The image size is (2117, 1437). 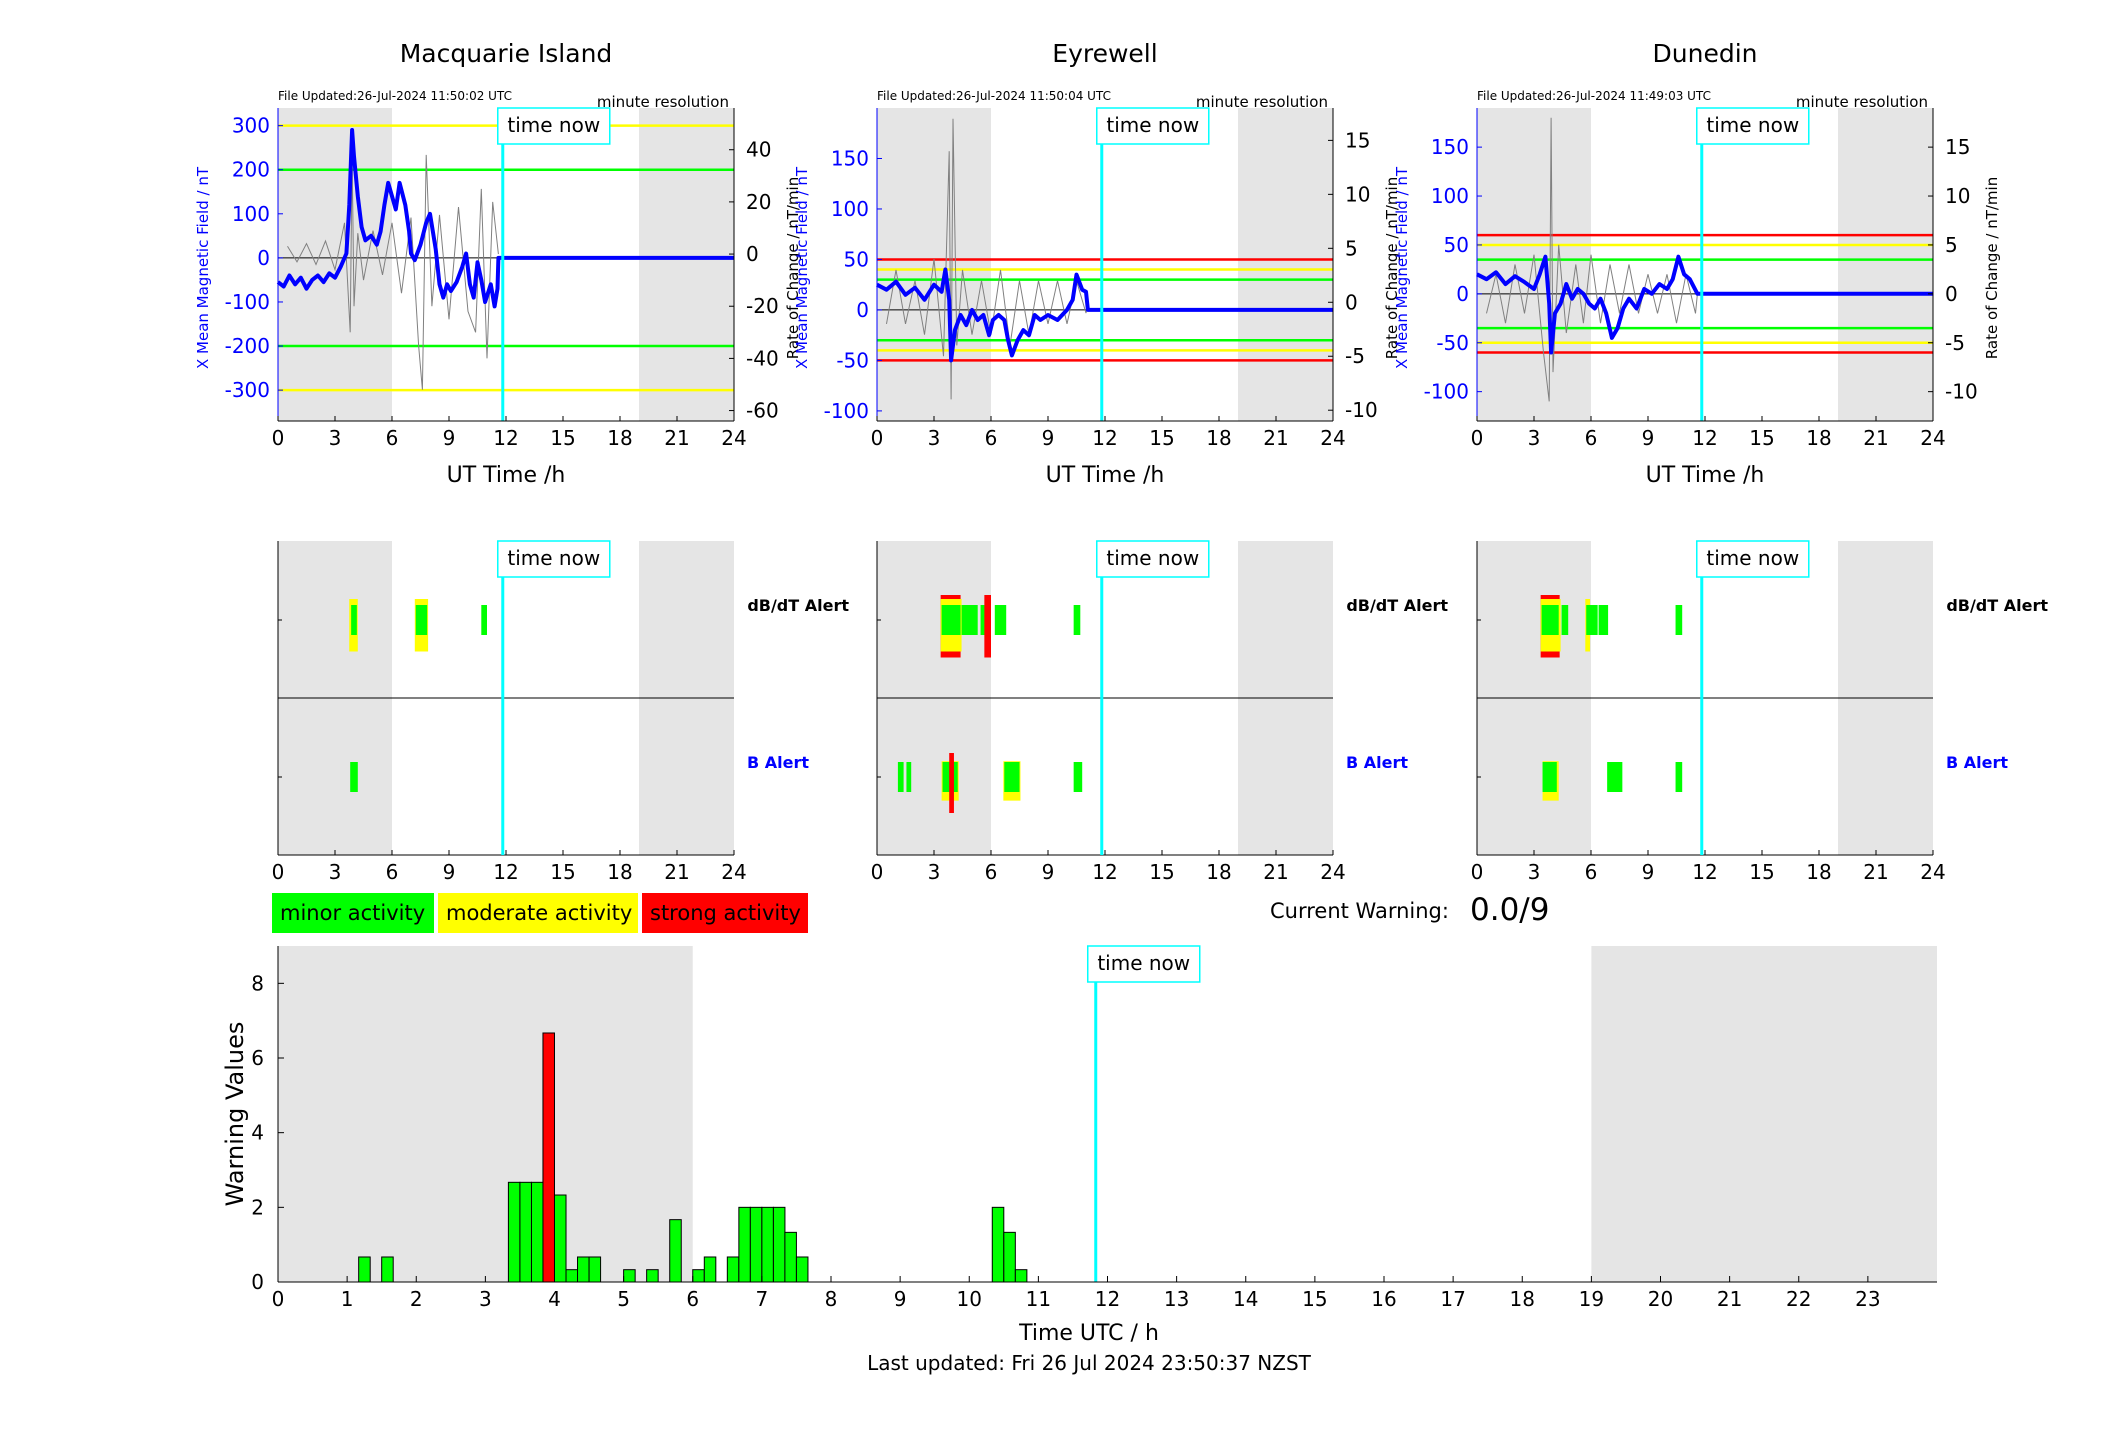 What do you see at coordinates (1462, 294) in the screenshot?
I see `left-tick-label: 0` at bounding box center [1462, 294].